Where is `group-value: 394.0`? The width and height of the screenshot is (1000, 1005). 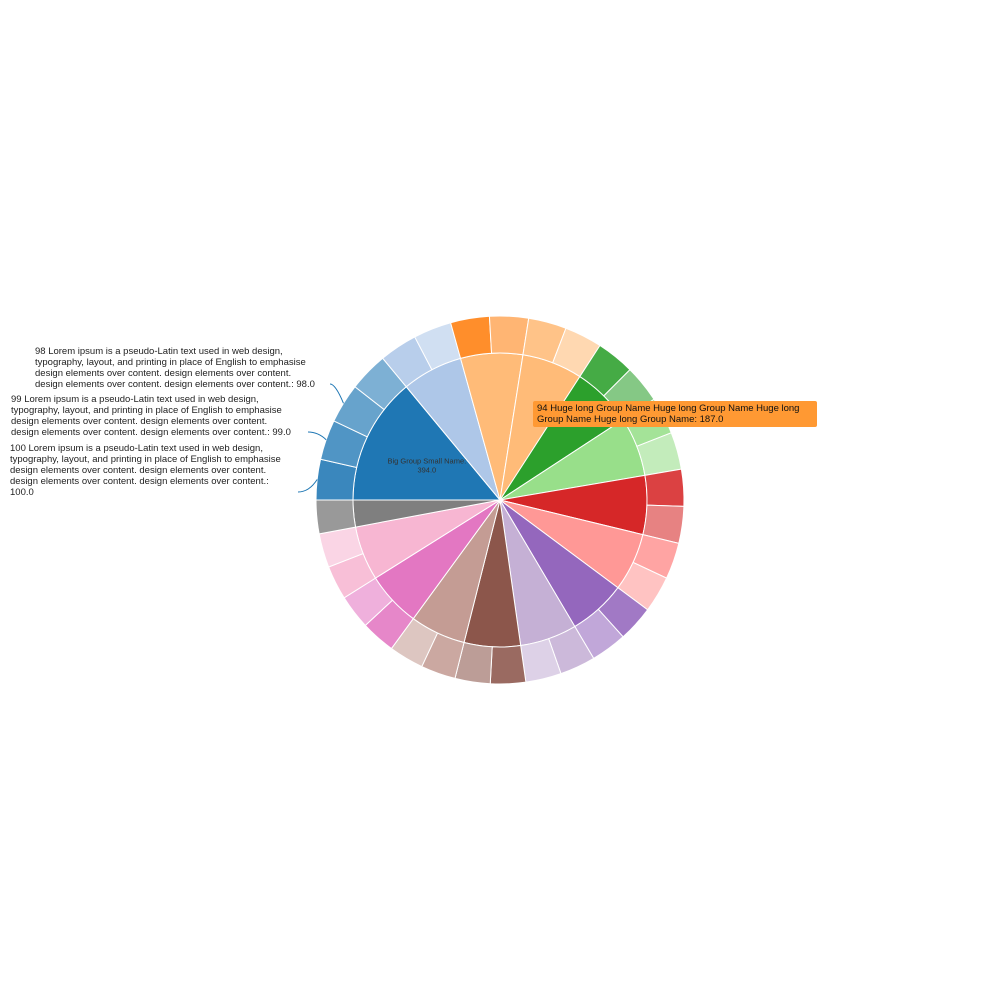
group-value: 394.0 is located at coordinates (426, 470).